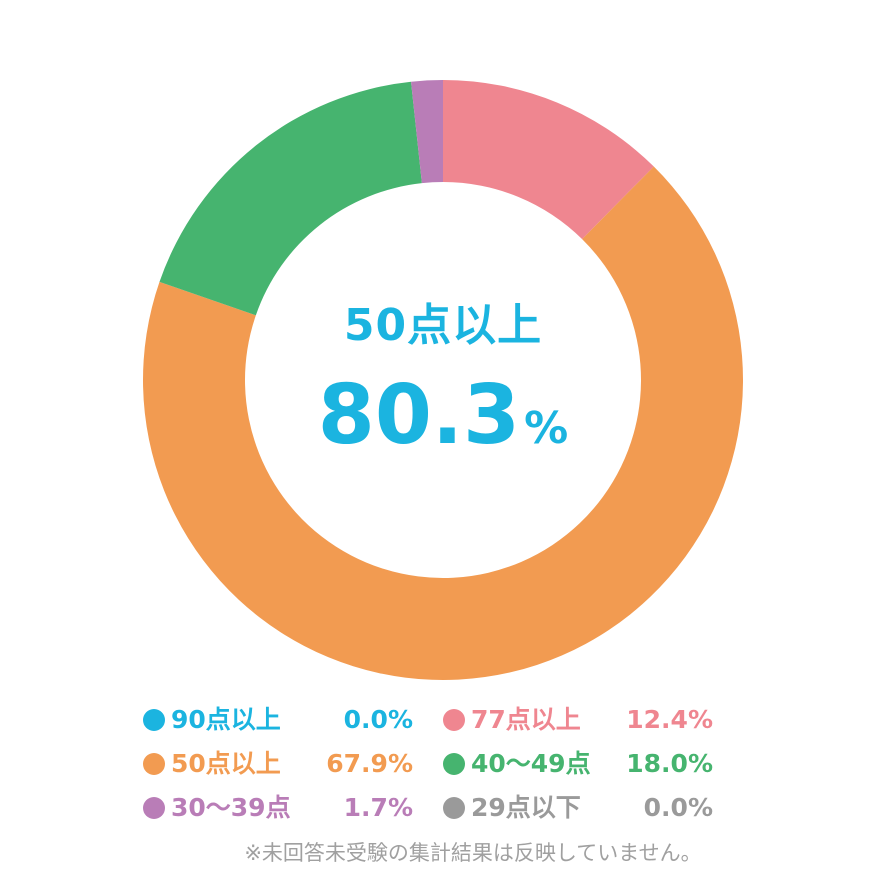  What do you see at coordinates (443, 325) in the screenshot?
I see `center-title: 50点以上` at bounding box center [443, 325].